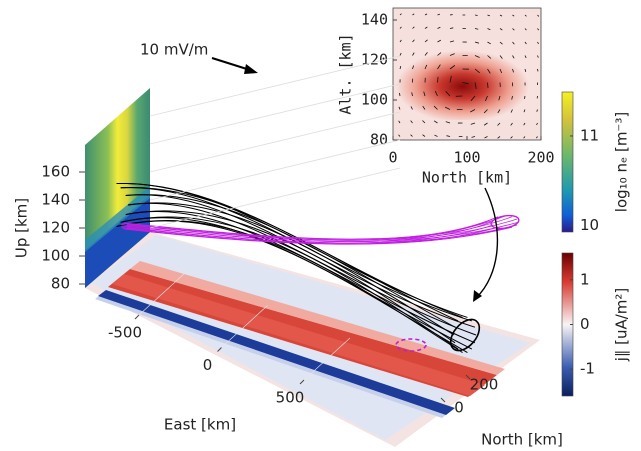  Describe the element at coordinates (589, 135) in the screenshot. I see `colorbar-tick-label: 11` at that location.